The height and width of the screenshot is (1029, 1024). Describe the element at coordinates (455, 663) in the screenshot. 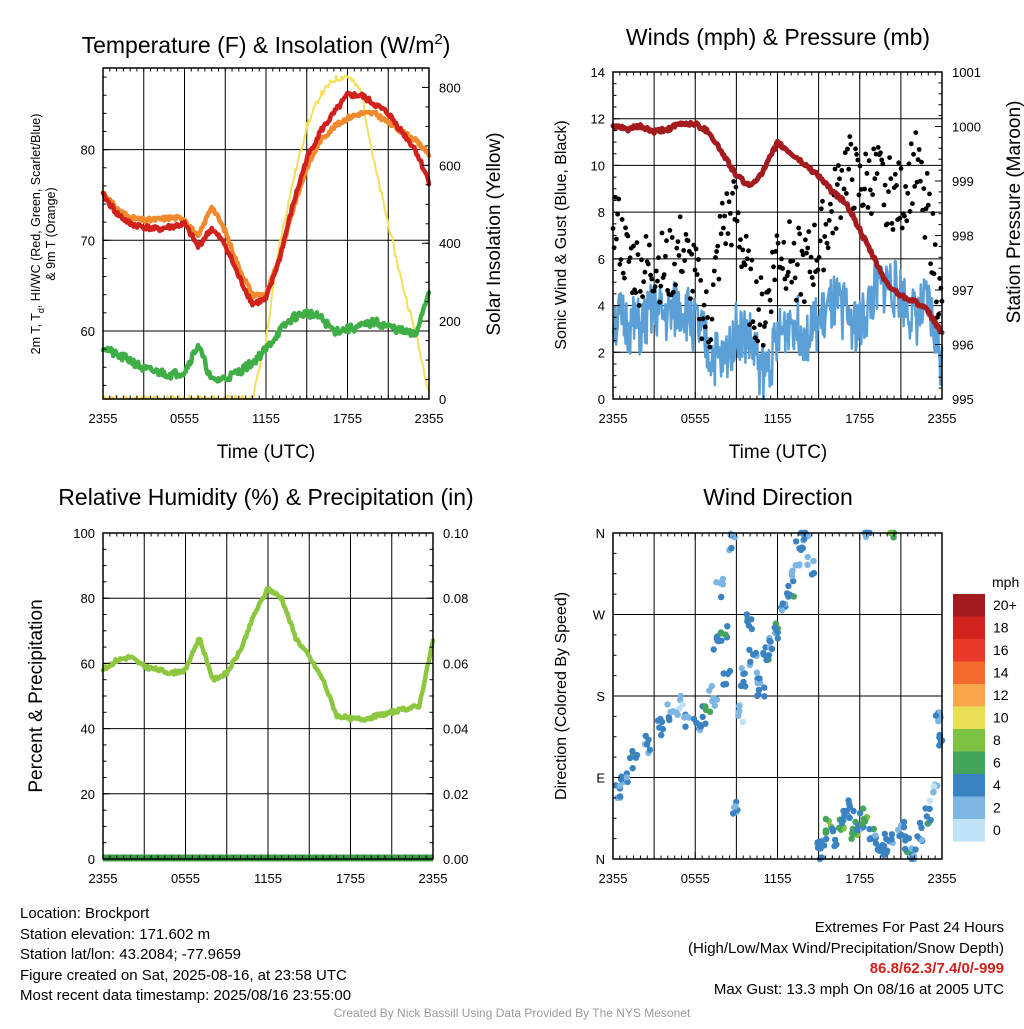

I see `y2-tick-label: 0.06` at that location.